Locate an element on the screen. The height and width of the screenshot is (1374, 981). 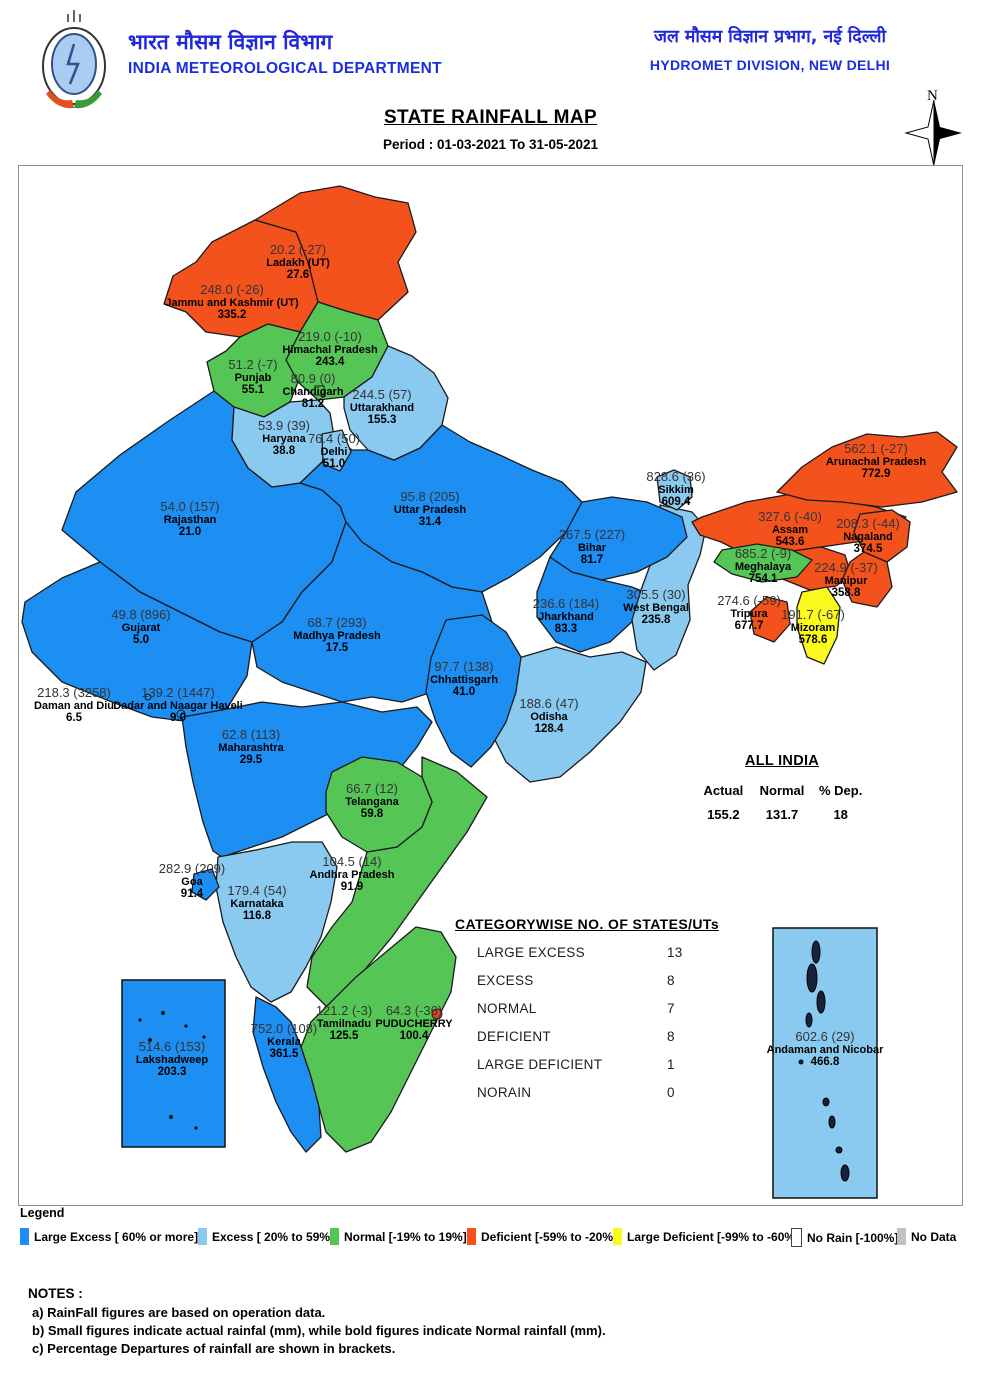
actual-and-departure: 179.4 (54) is located at coordinates (257, 890).